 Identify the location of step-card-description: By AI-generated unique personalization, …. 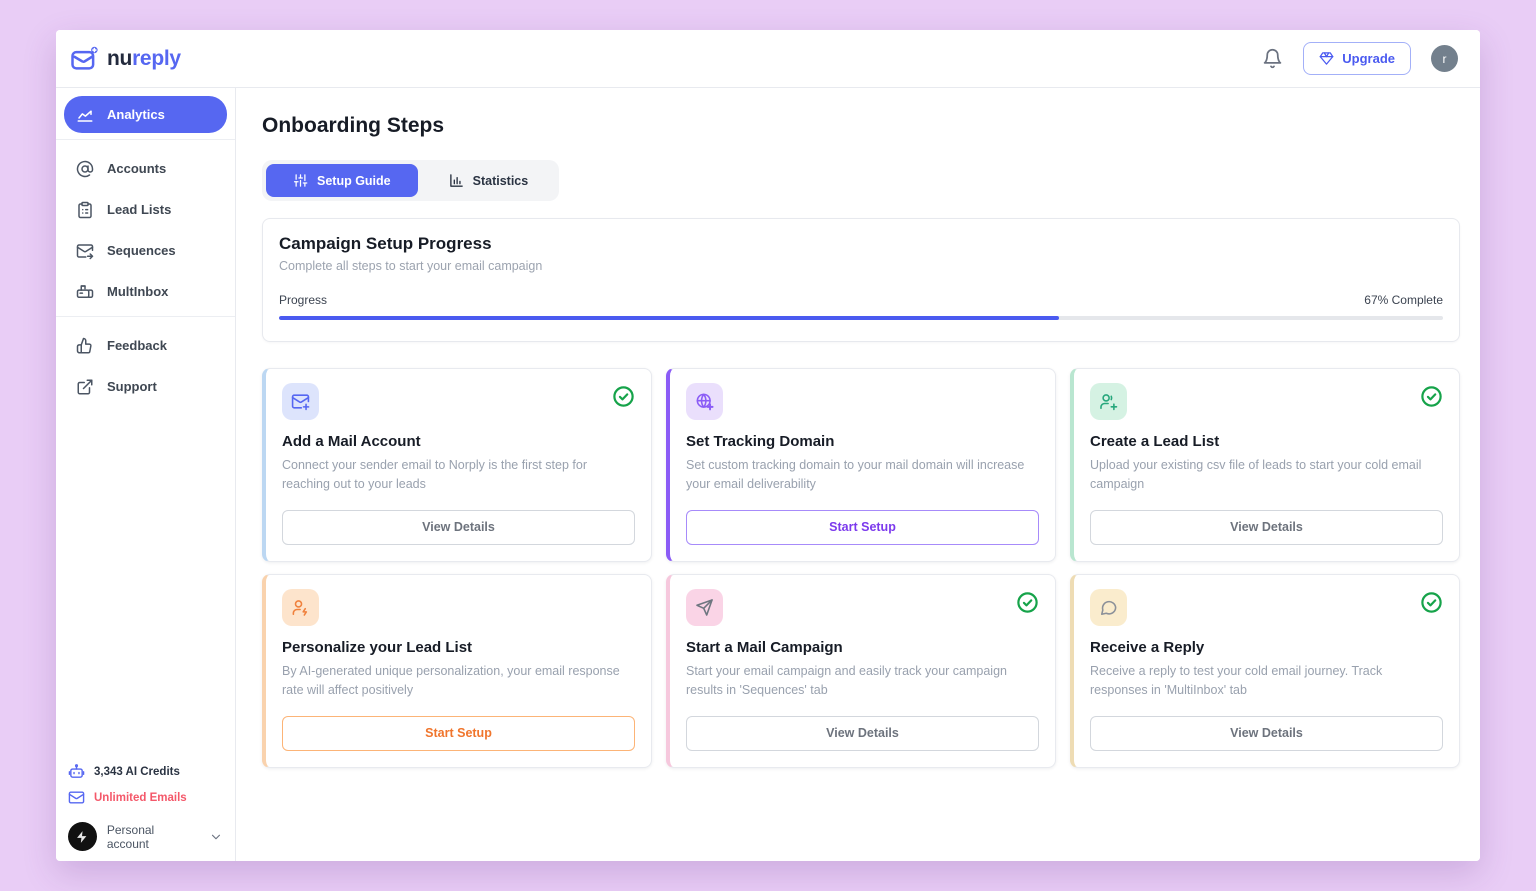
(451, 680).